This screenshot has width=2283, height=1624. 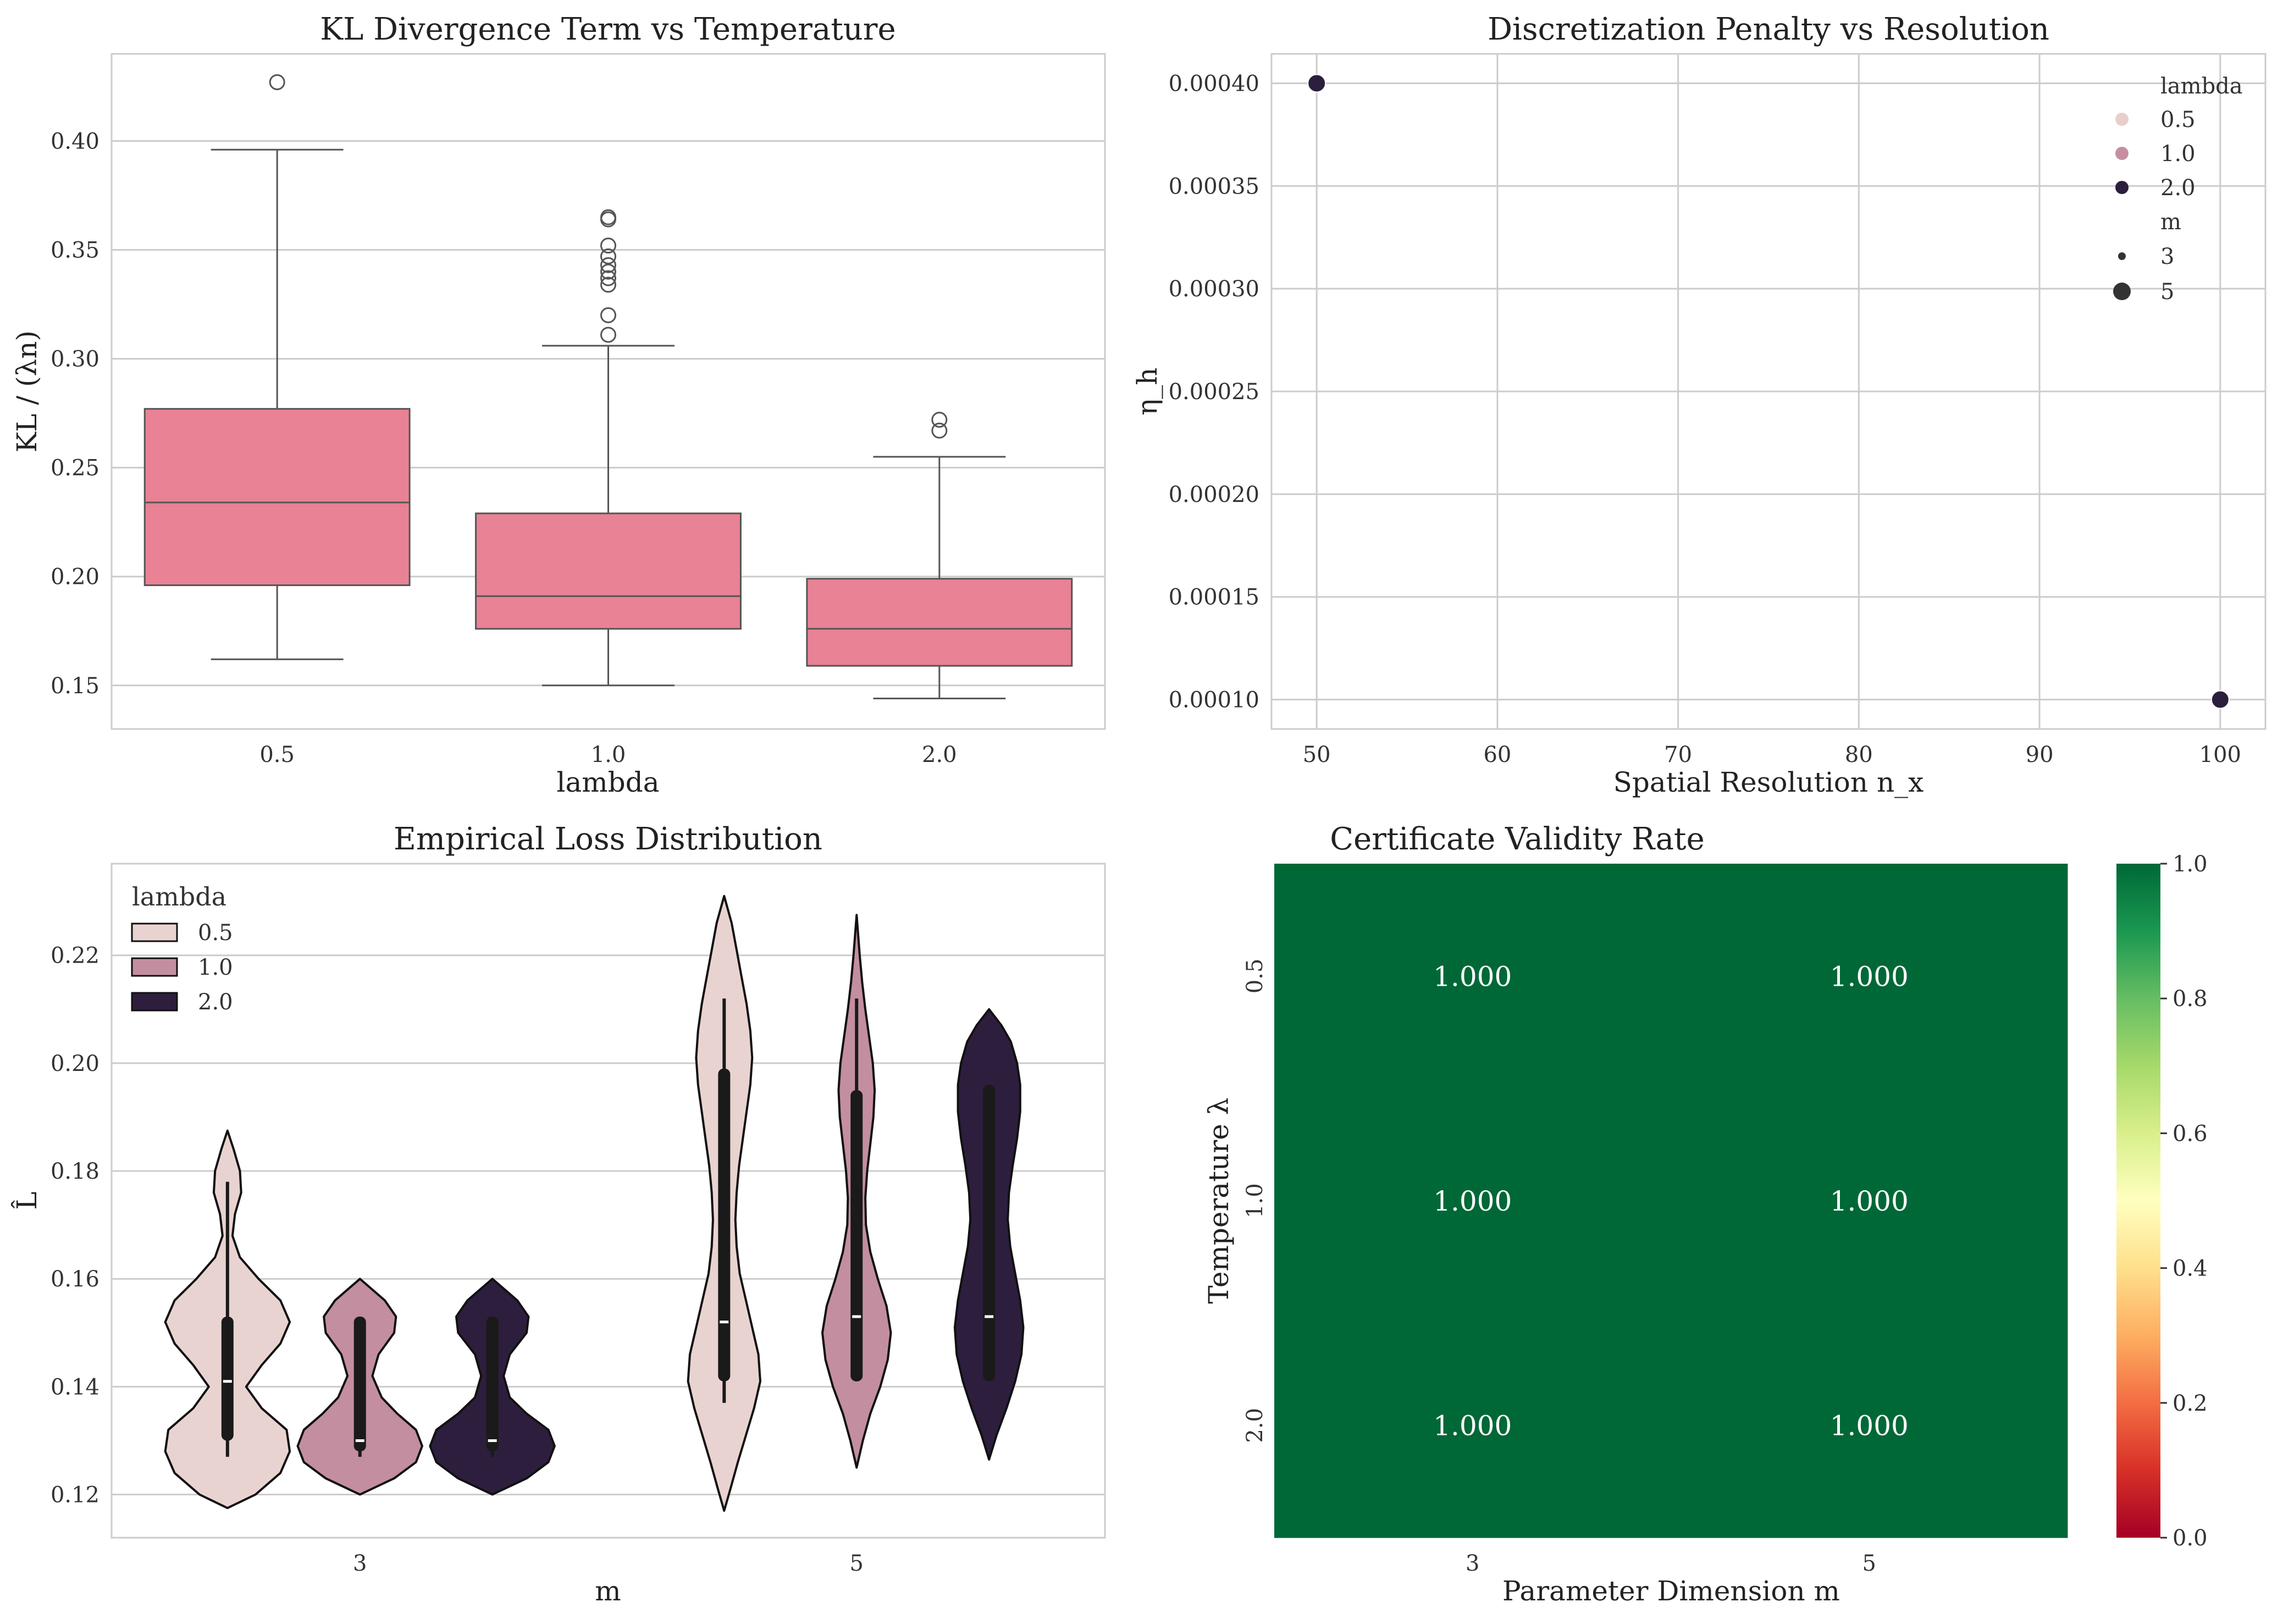 I want to click on chart-title: Empirical Loss Distribution, so click(x=608, y=839).